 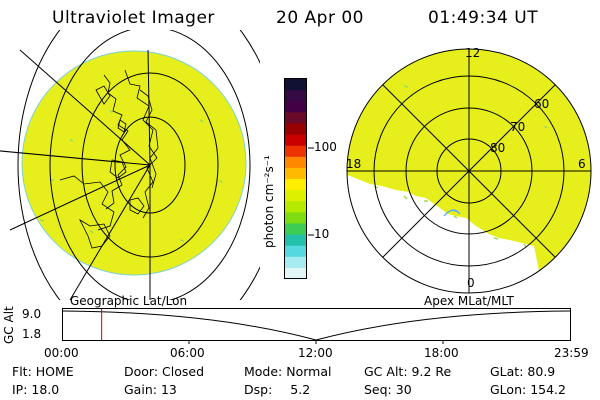 What do you see at coordinates (582, 164) in the screenshot?
I see `mlt-label-6: 6` at bounding box center [582, 164].